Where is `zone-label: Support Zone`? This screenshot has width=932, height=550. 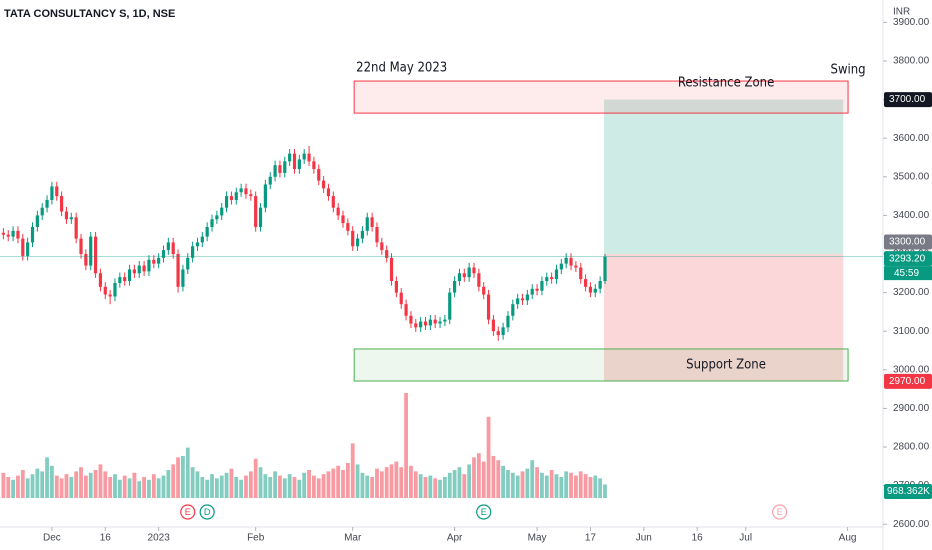
zone-label: Support Zone is located at coordinates (726, 364).